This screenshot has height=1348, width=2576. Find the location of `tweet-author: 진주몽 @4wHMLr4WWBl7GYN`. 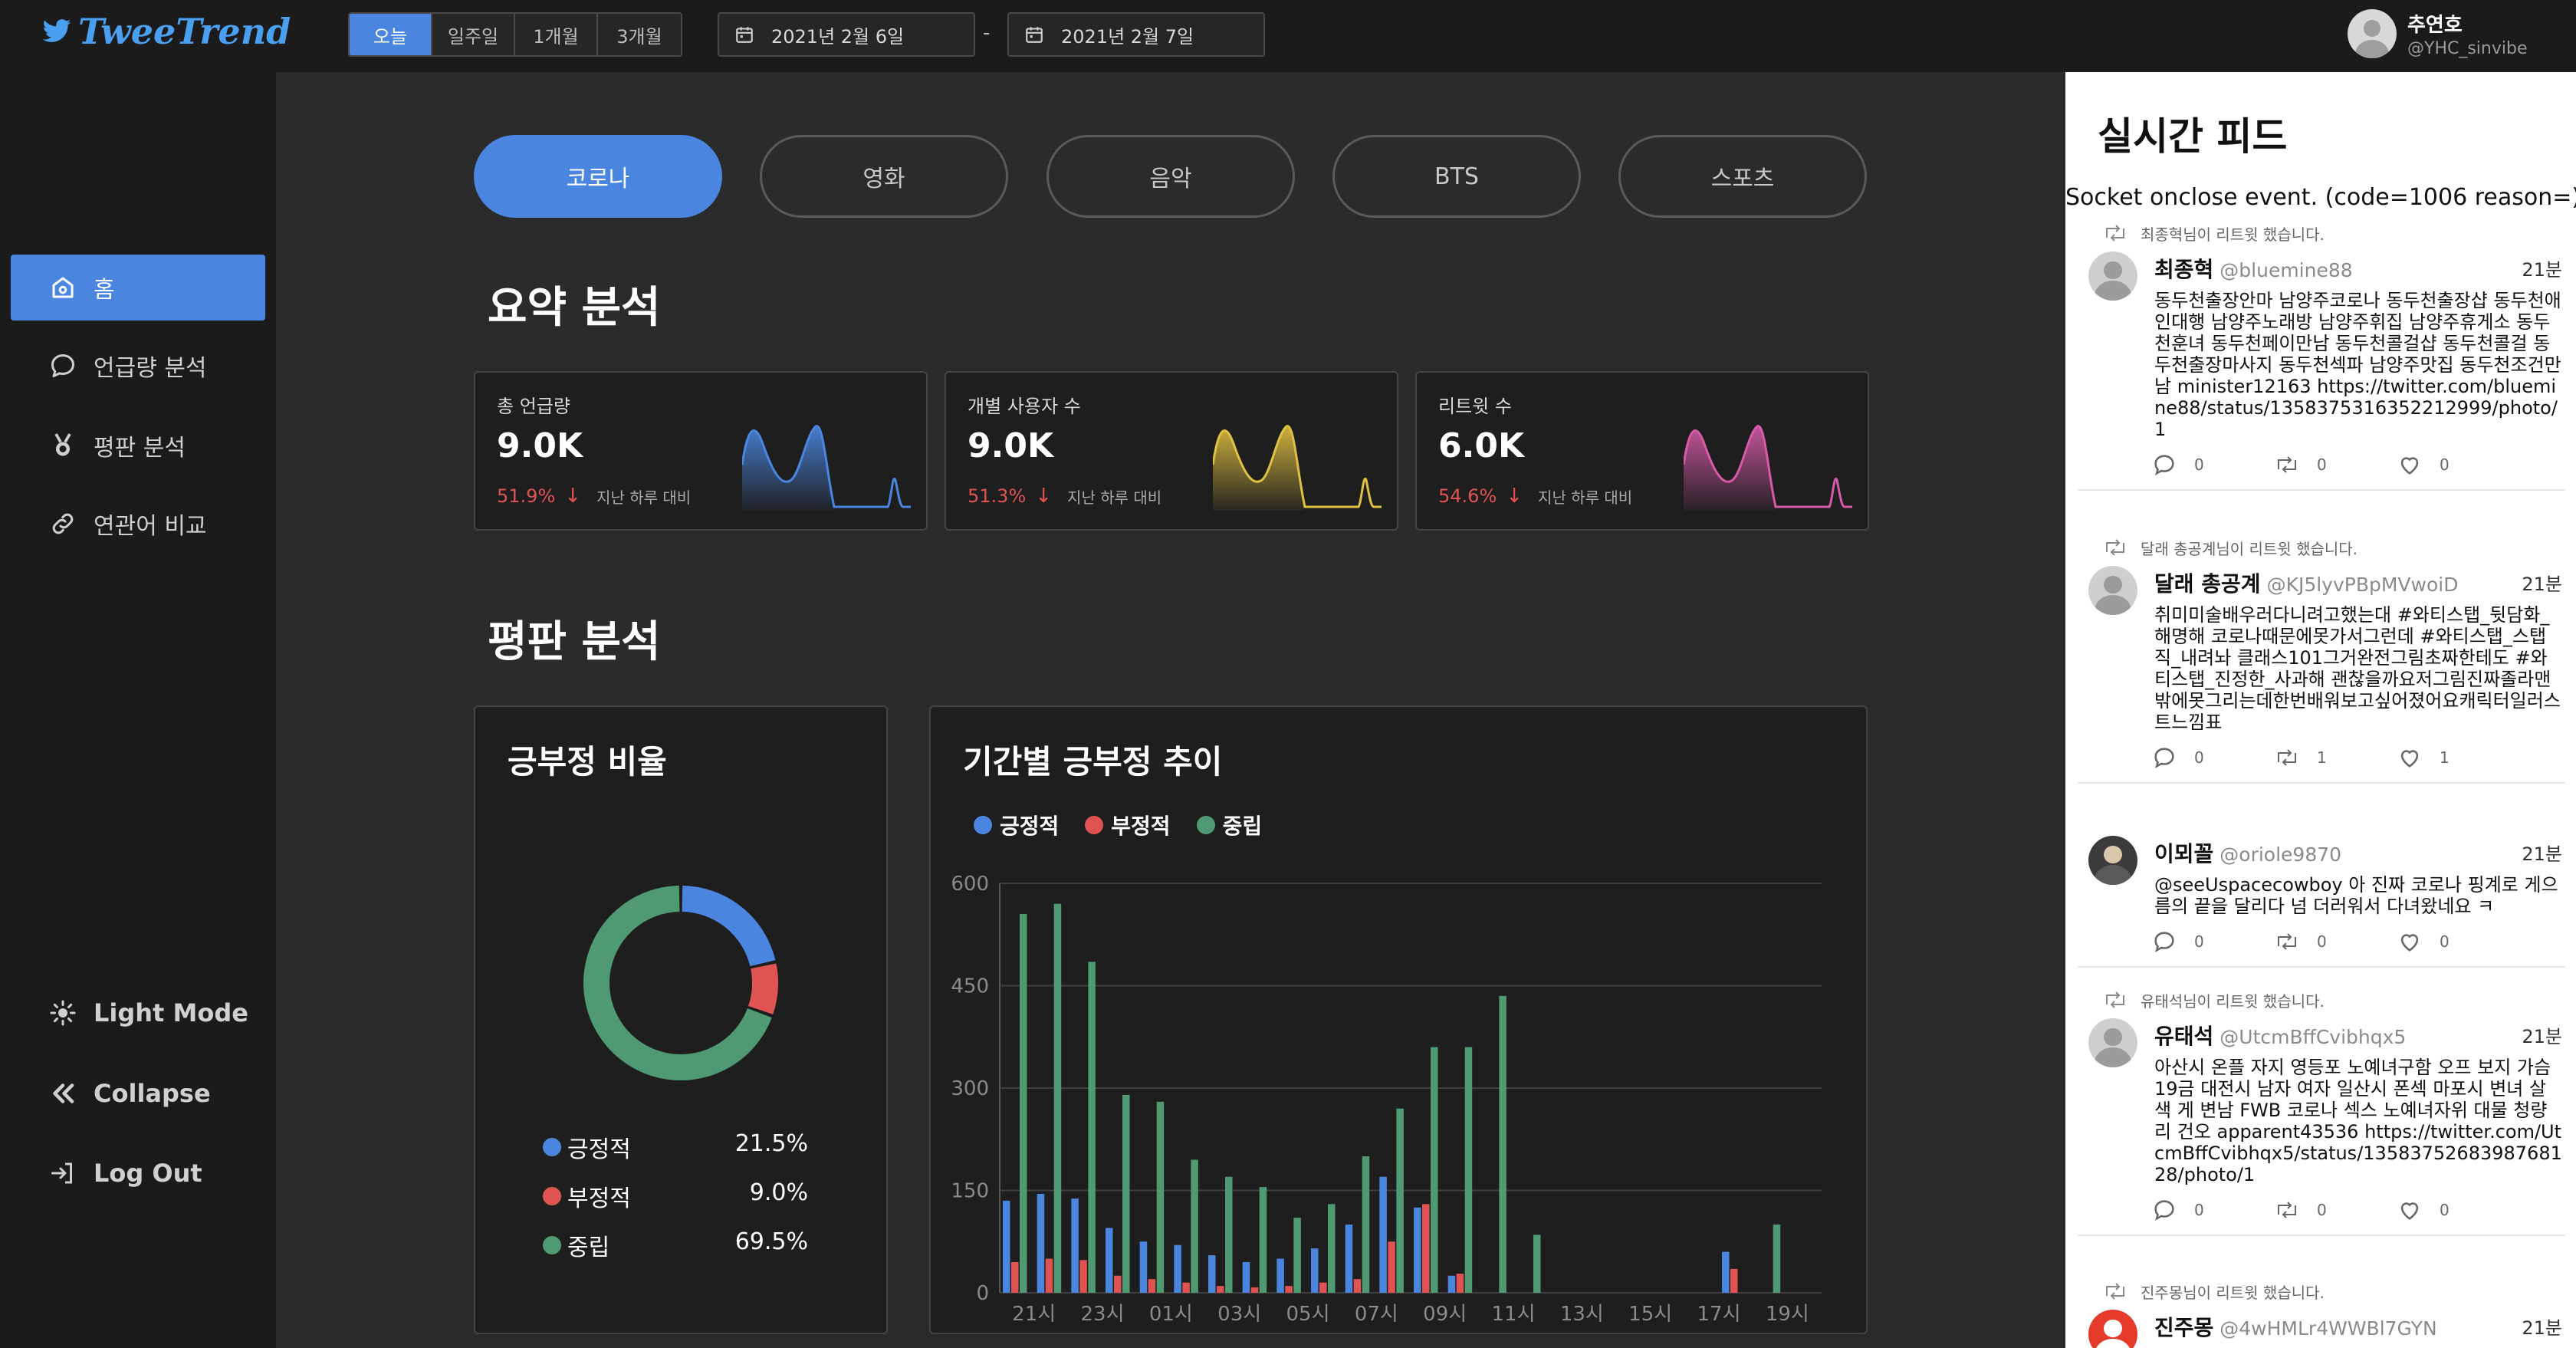

tweet-author: 진주몽 @4wHMLr4WWBl7GYN is located at coordinates (2295, 1326).